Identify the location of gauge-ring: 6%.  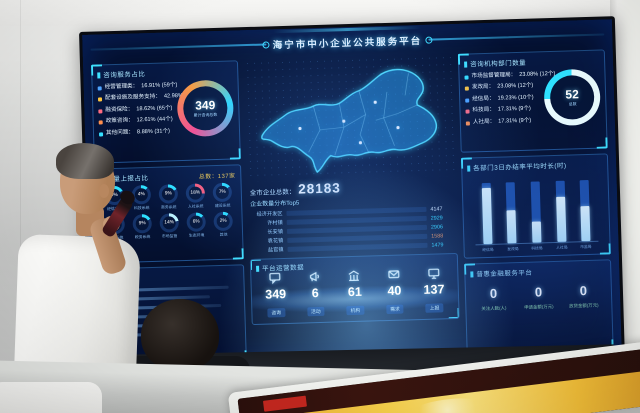
(196, 222).